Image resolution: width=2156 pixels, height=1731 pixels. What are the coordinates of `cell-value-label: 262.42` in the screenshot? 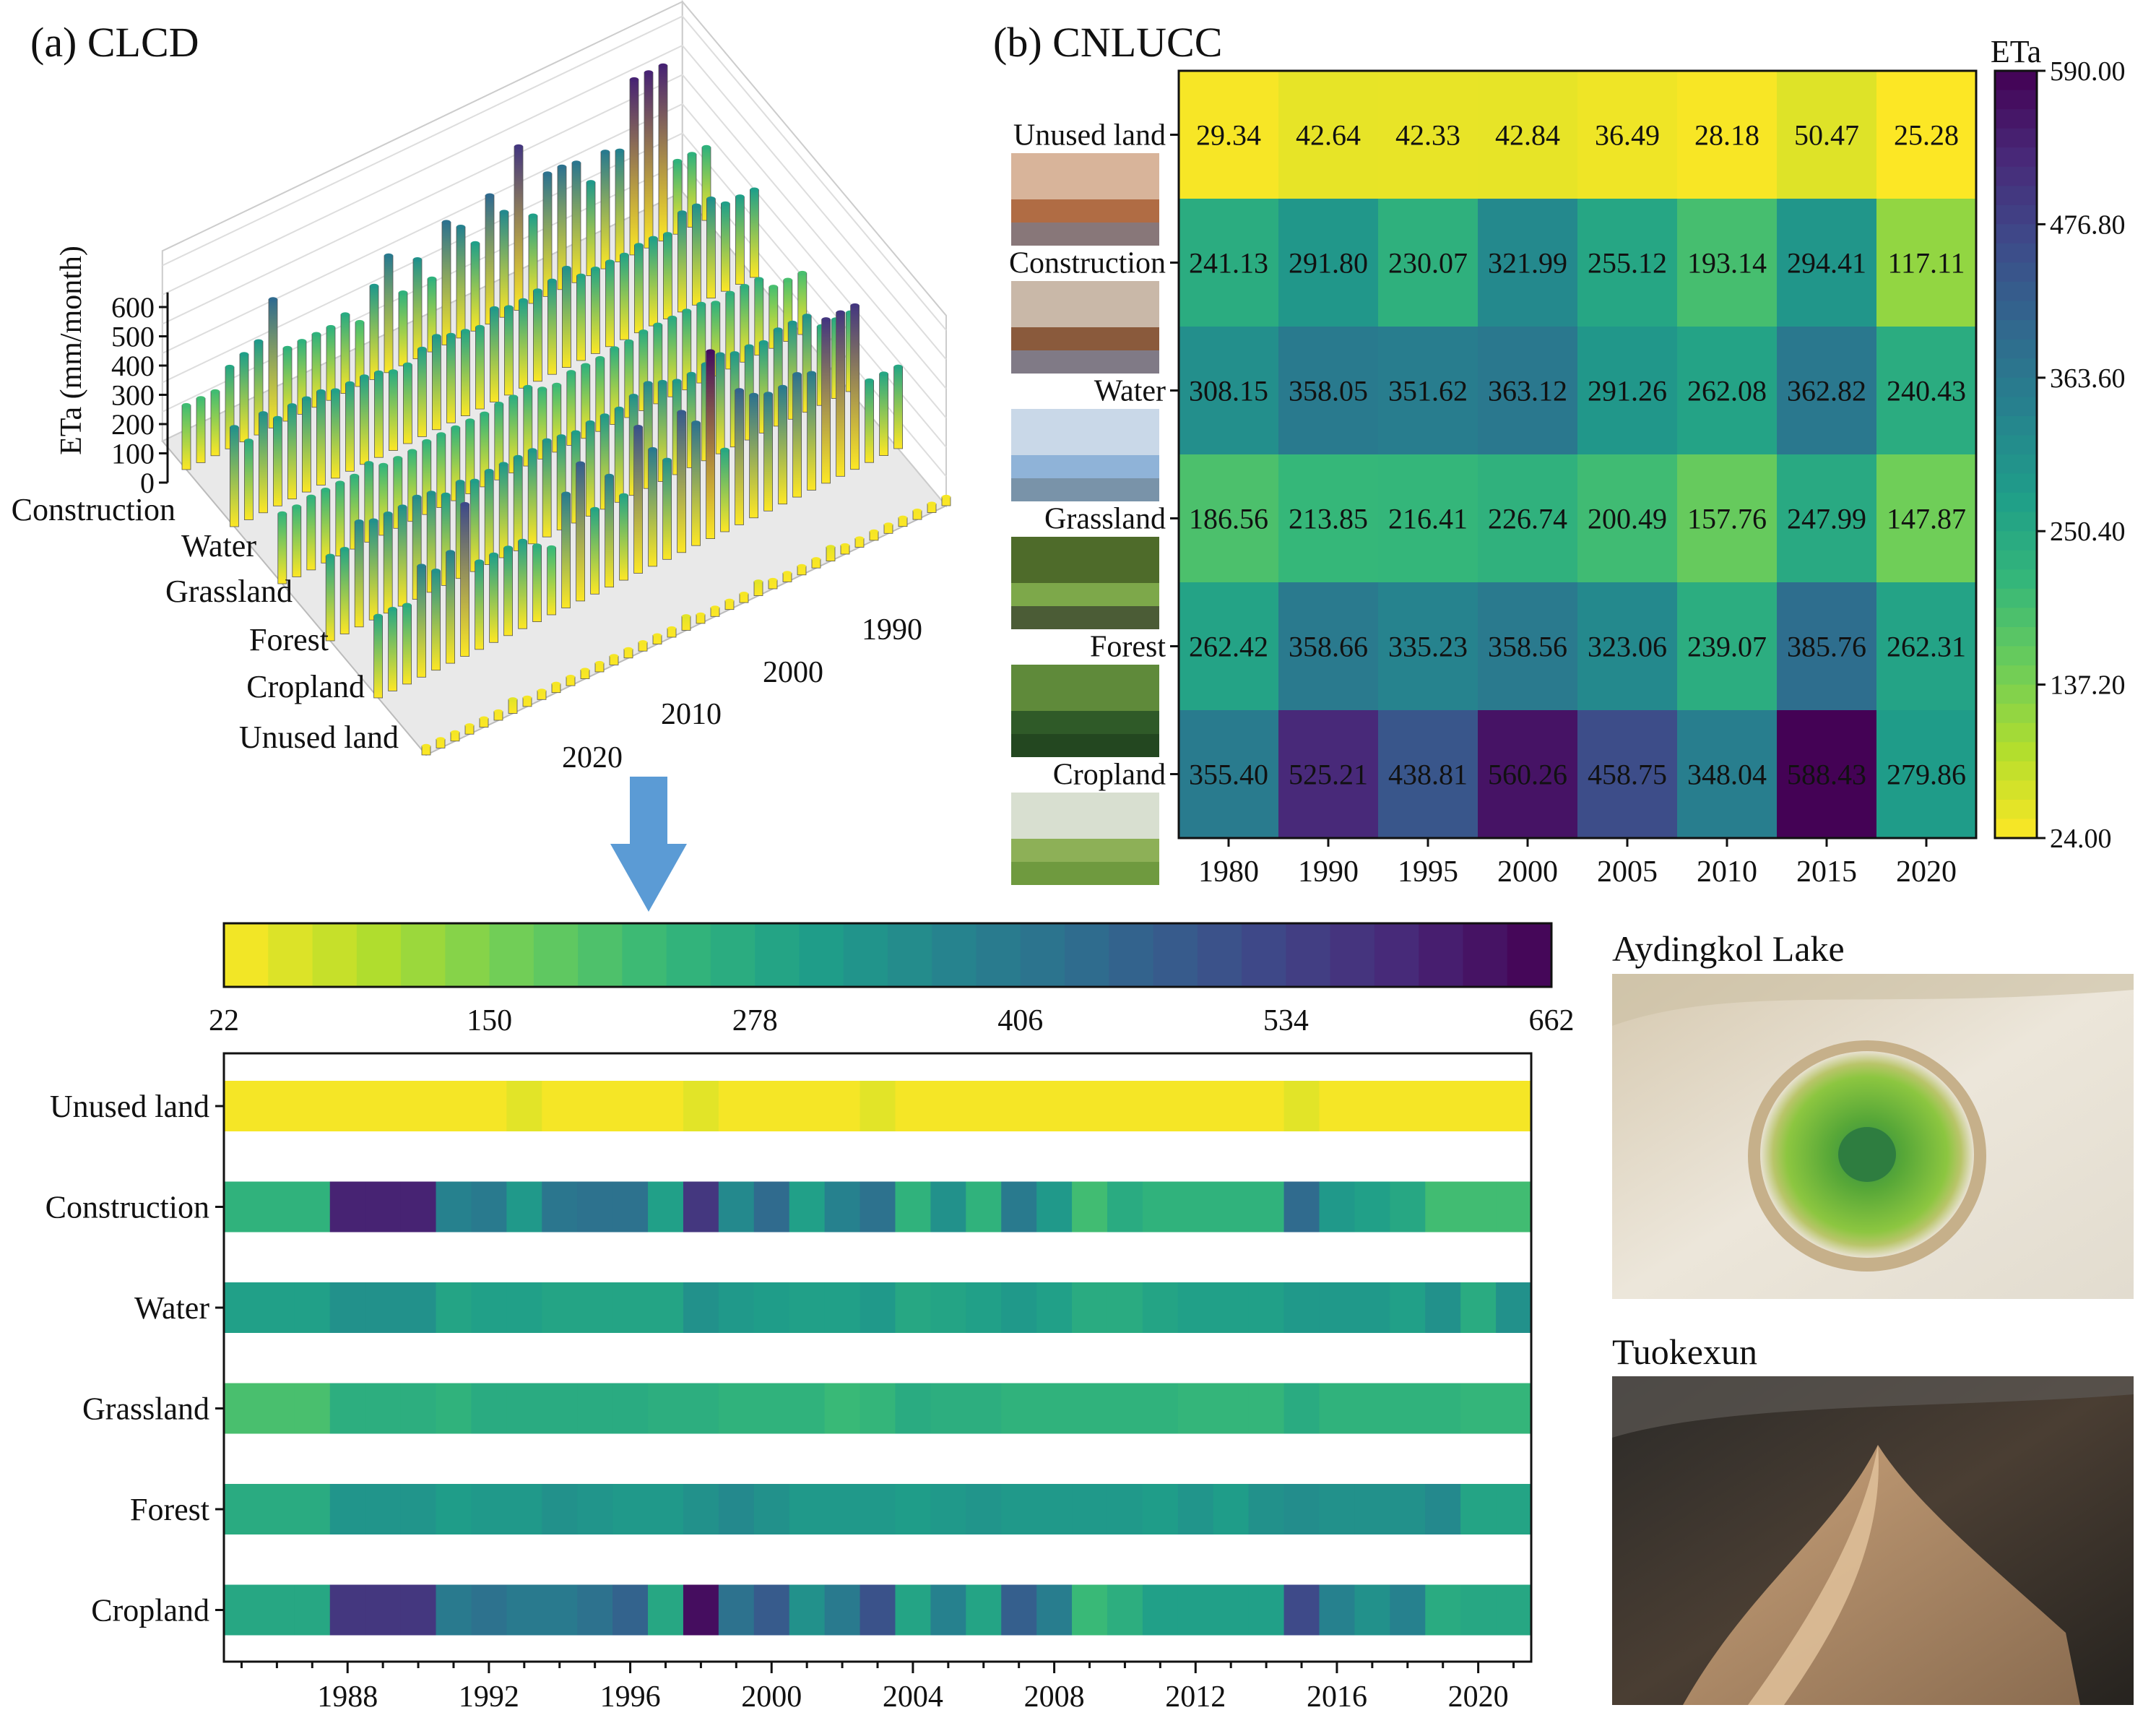 It's located at (1228, 647).